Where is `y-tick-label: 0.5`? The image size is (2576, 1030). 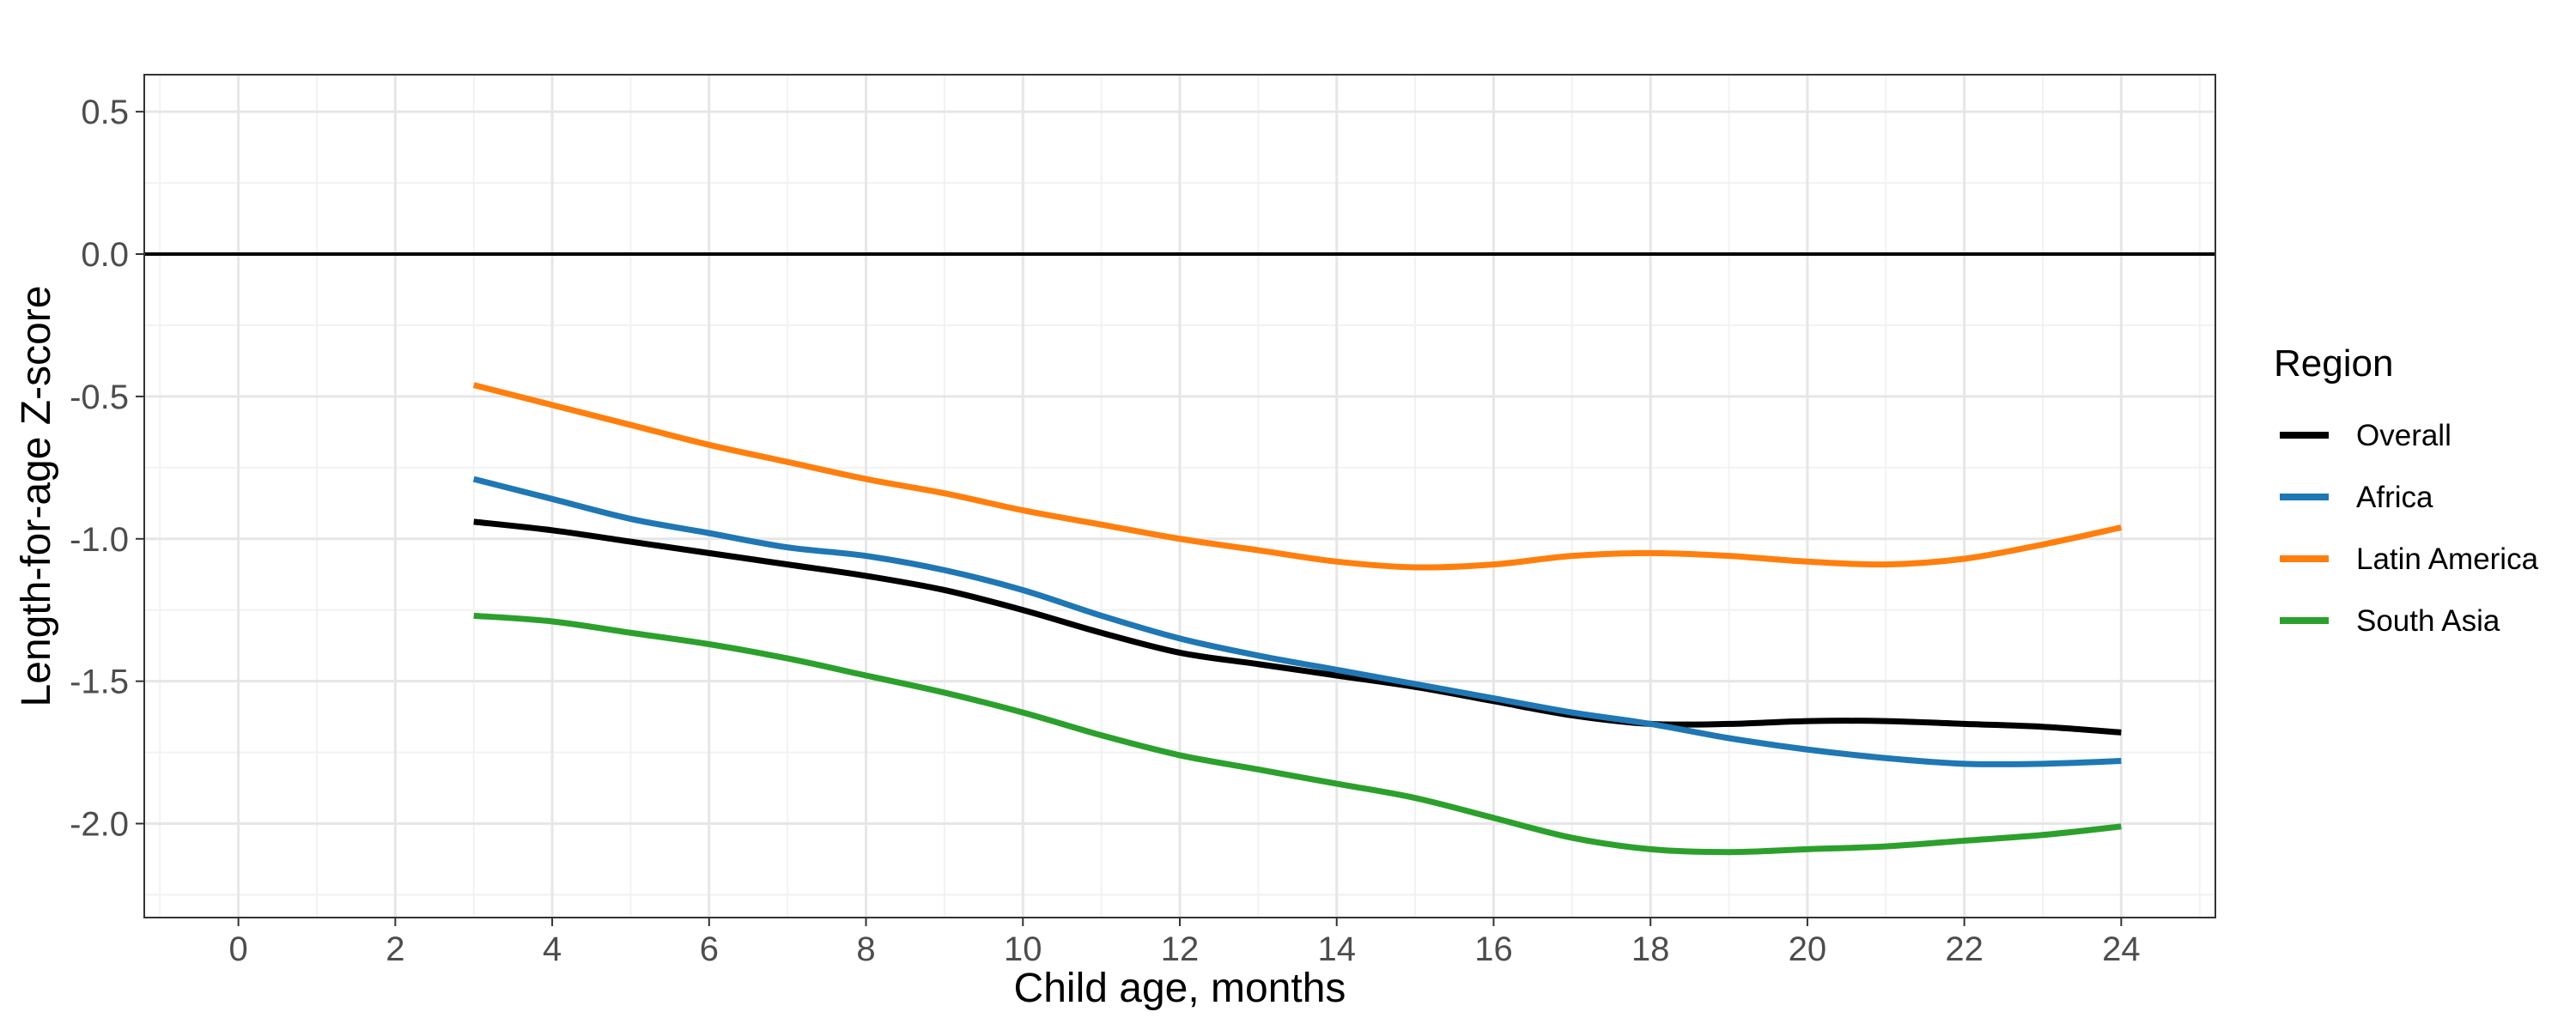
y-tick-label: 0.5 is located at coordinates (105, 112).